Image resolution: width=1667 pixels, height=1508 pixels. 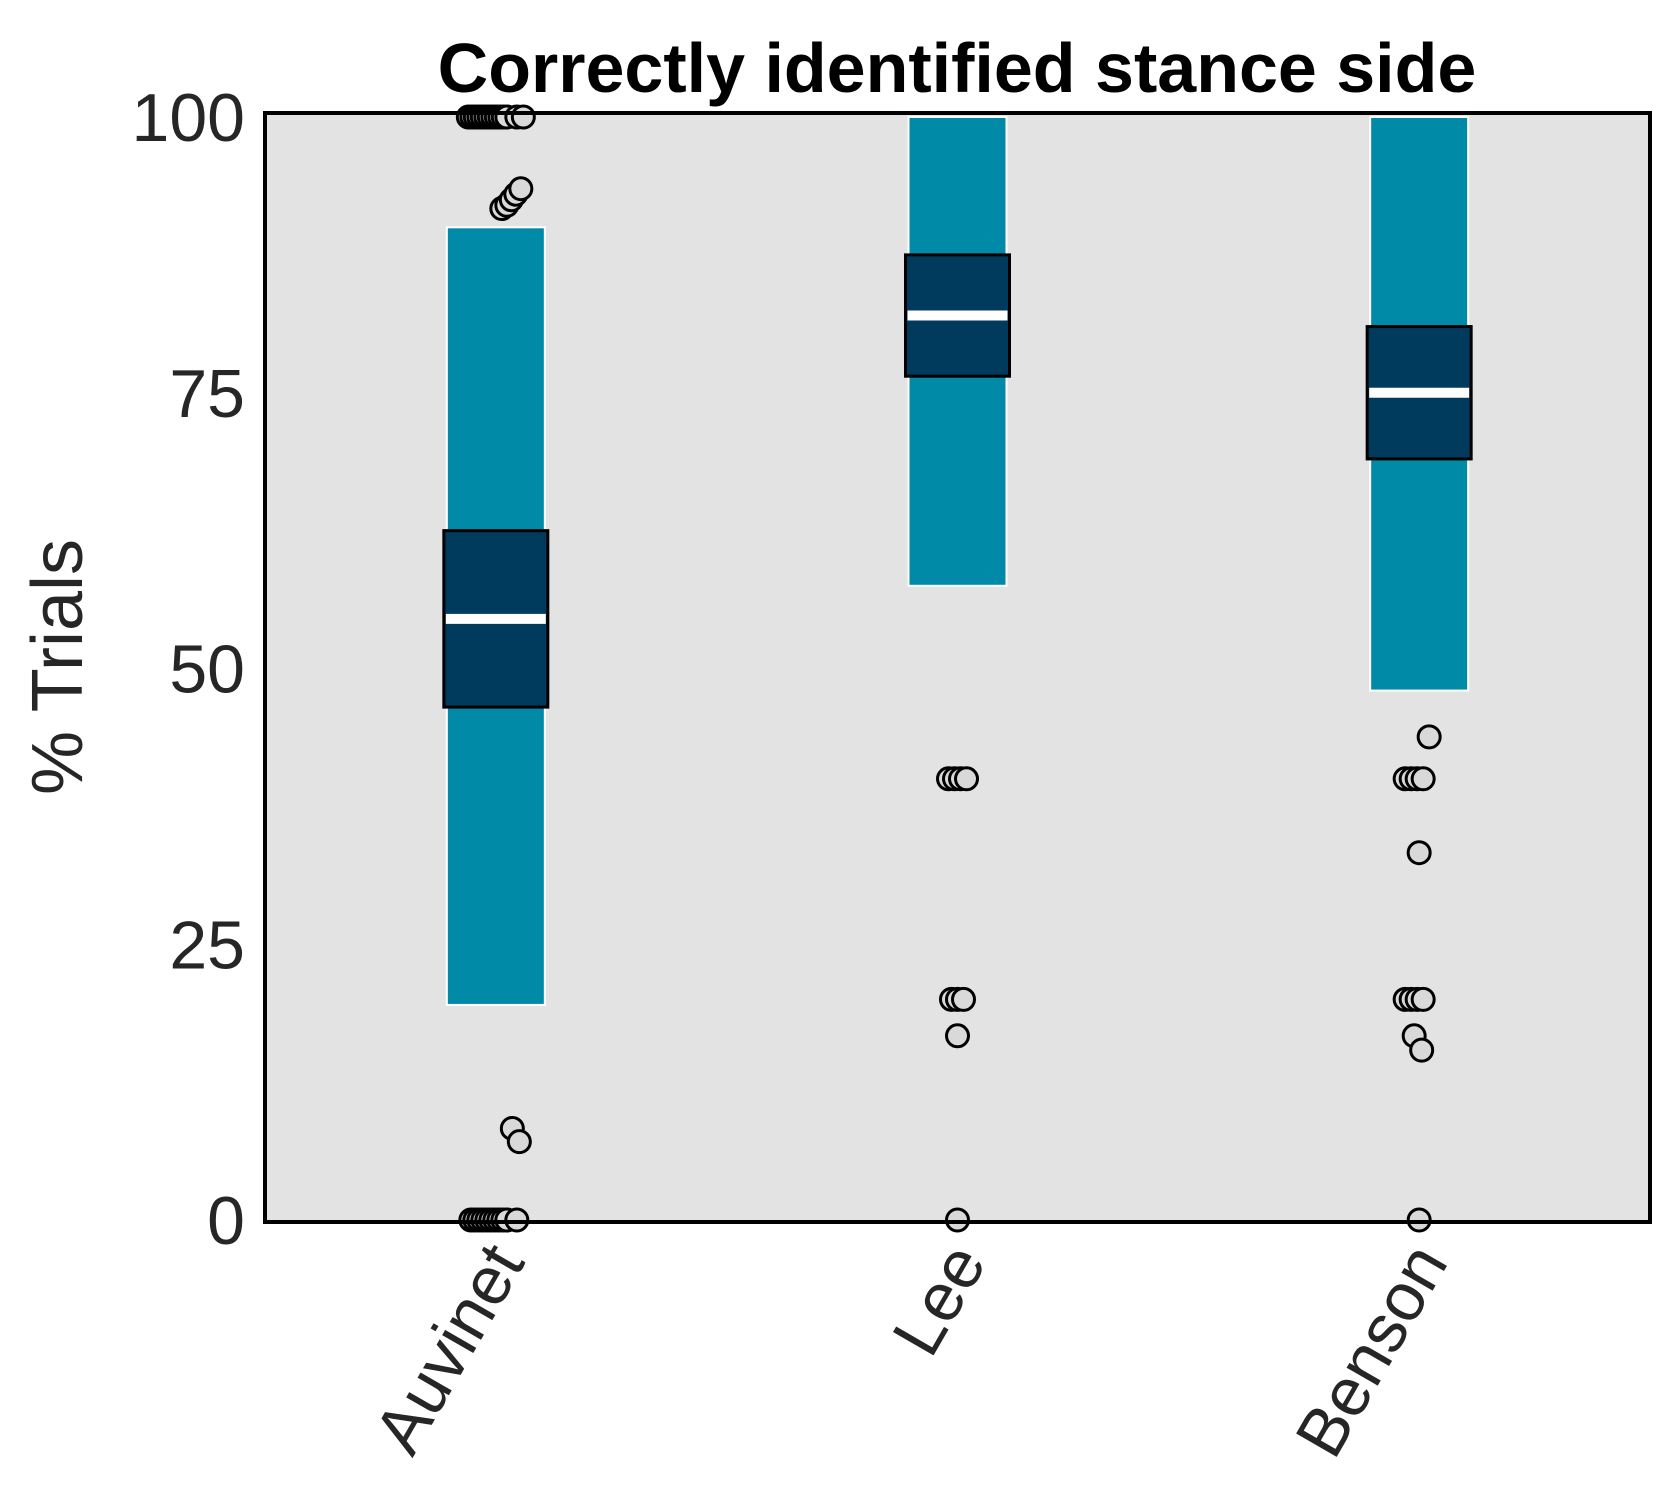 What do you see at coordinates (188, 118) in the screenshot?
I see `y-tick-label: 100` at bounding box center [188, 118].